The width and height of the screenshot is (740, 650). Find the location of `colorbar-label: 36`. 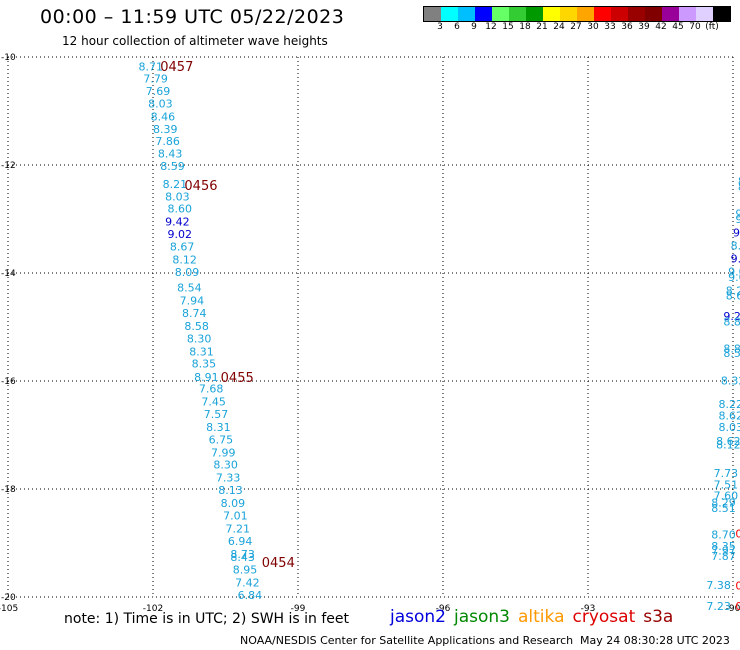

colorbar-label: 36 is located at coordinates (627, 27).